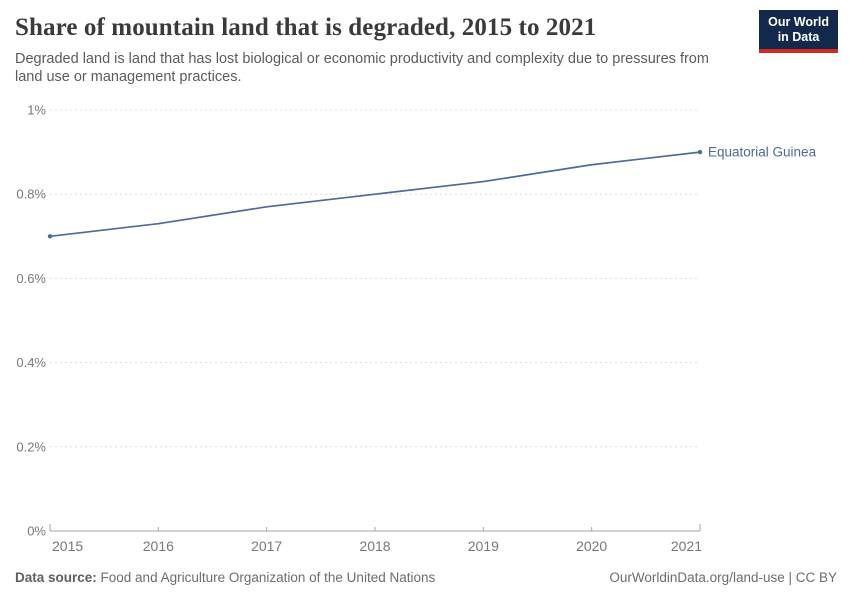 The width and height of the screenshot is (850, 600). Describe the element at coordinates (36, 531) in the screenshot. I see `y-tick-label: 0%` at that location.